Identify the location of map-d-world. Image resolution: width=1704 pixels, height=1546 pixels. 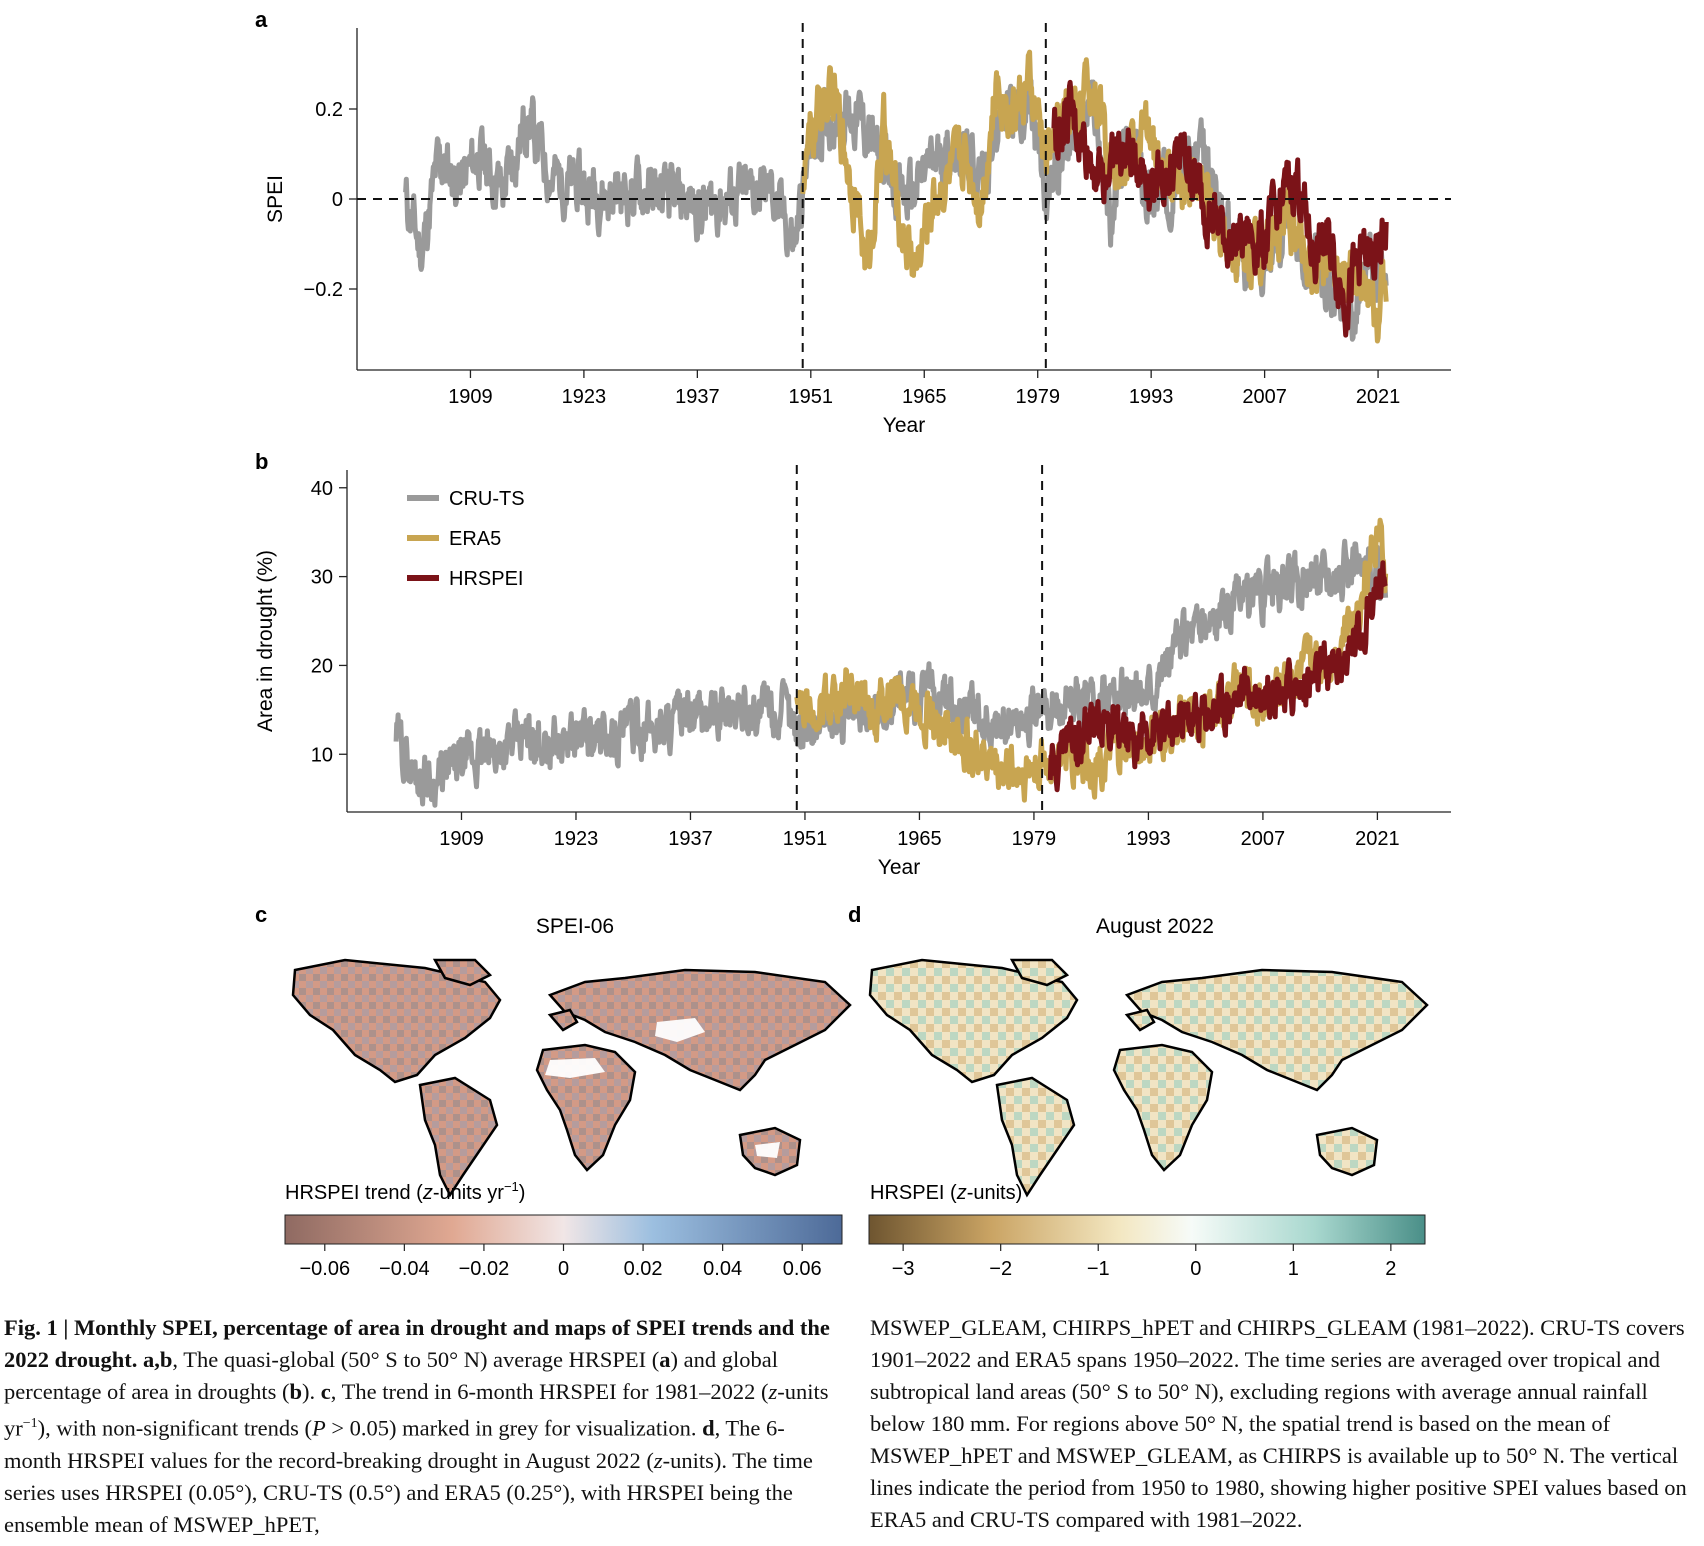
(1148, 1078).